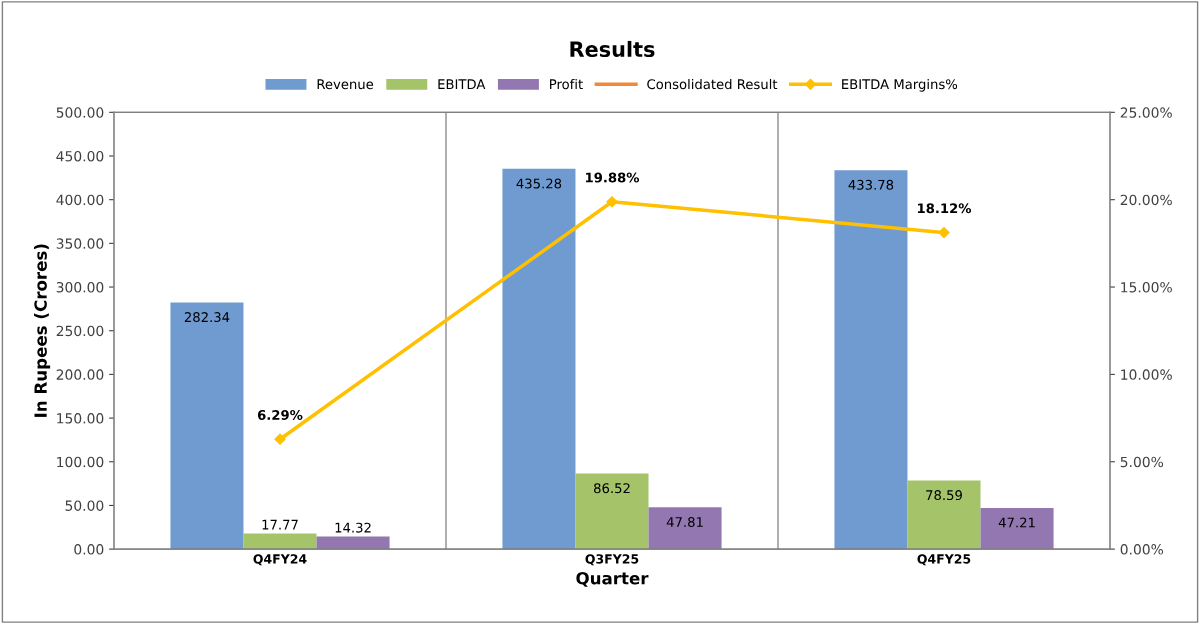 The image size is (1200, 624). I want to click on legend-label: Revenue, so click(345, 84).